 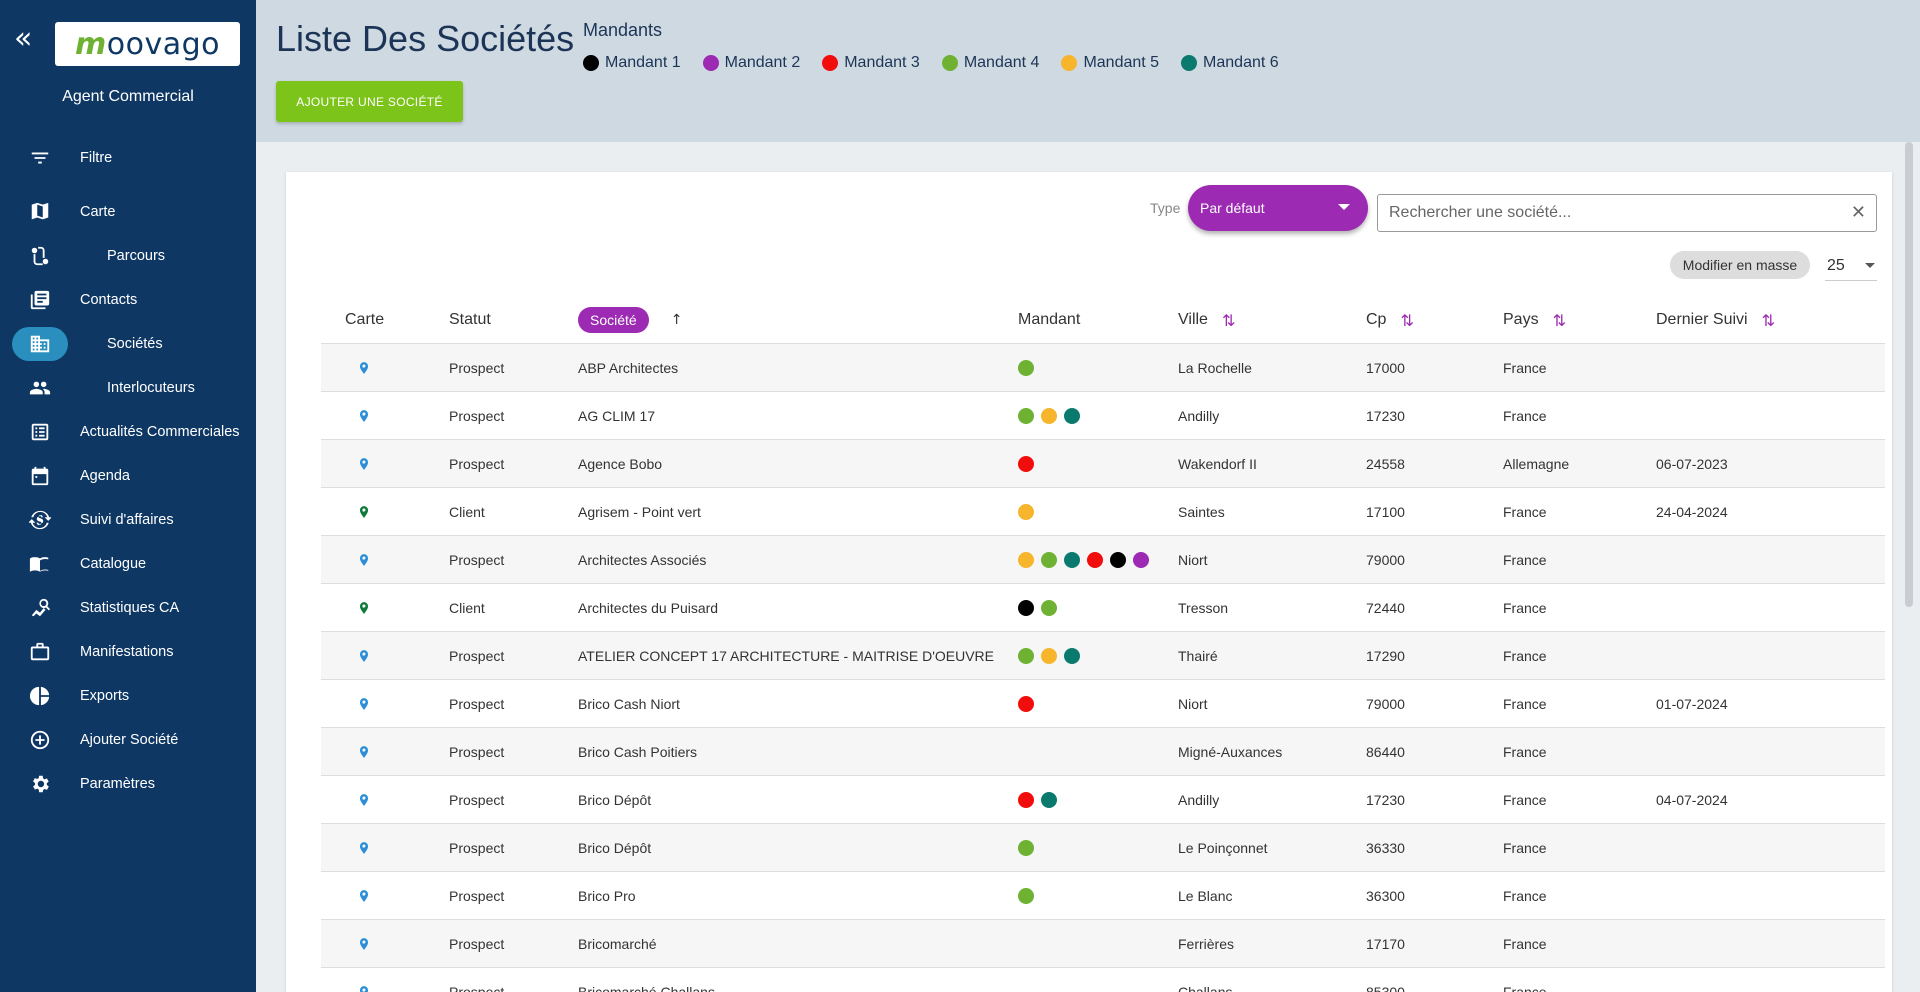 I want to click on search-input, so click(x=1598, y=213).